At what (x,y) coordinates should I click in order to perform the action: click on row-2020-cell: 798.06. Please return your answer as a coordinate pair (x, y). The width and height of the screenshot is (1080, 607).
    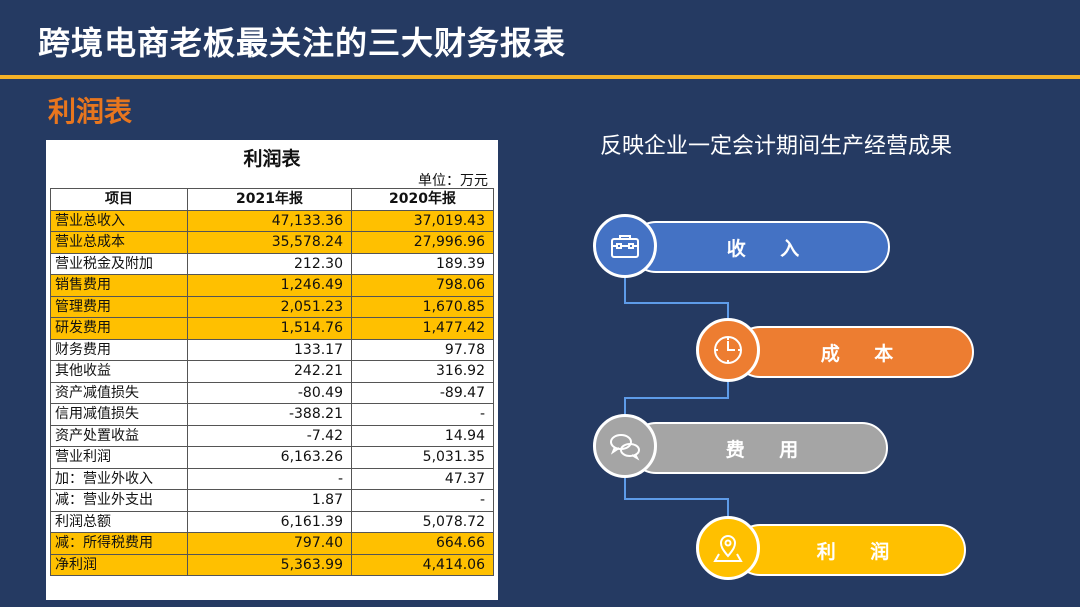
    Looking at the image, I should click on (422, 285).